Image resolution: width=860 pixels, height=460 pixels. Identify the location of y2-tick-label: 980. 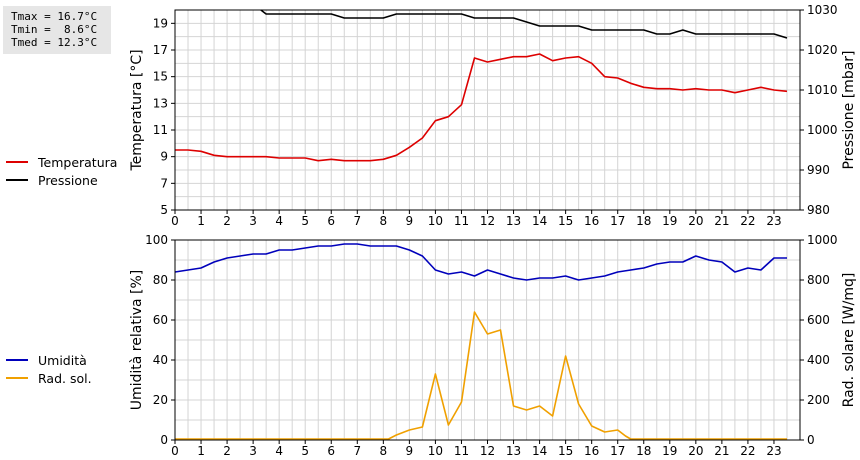
(818, 210).